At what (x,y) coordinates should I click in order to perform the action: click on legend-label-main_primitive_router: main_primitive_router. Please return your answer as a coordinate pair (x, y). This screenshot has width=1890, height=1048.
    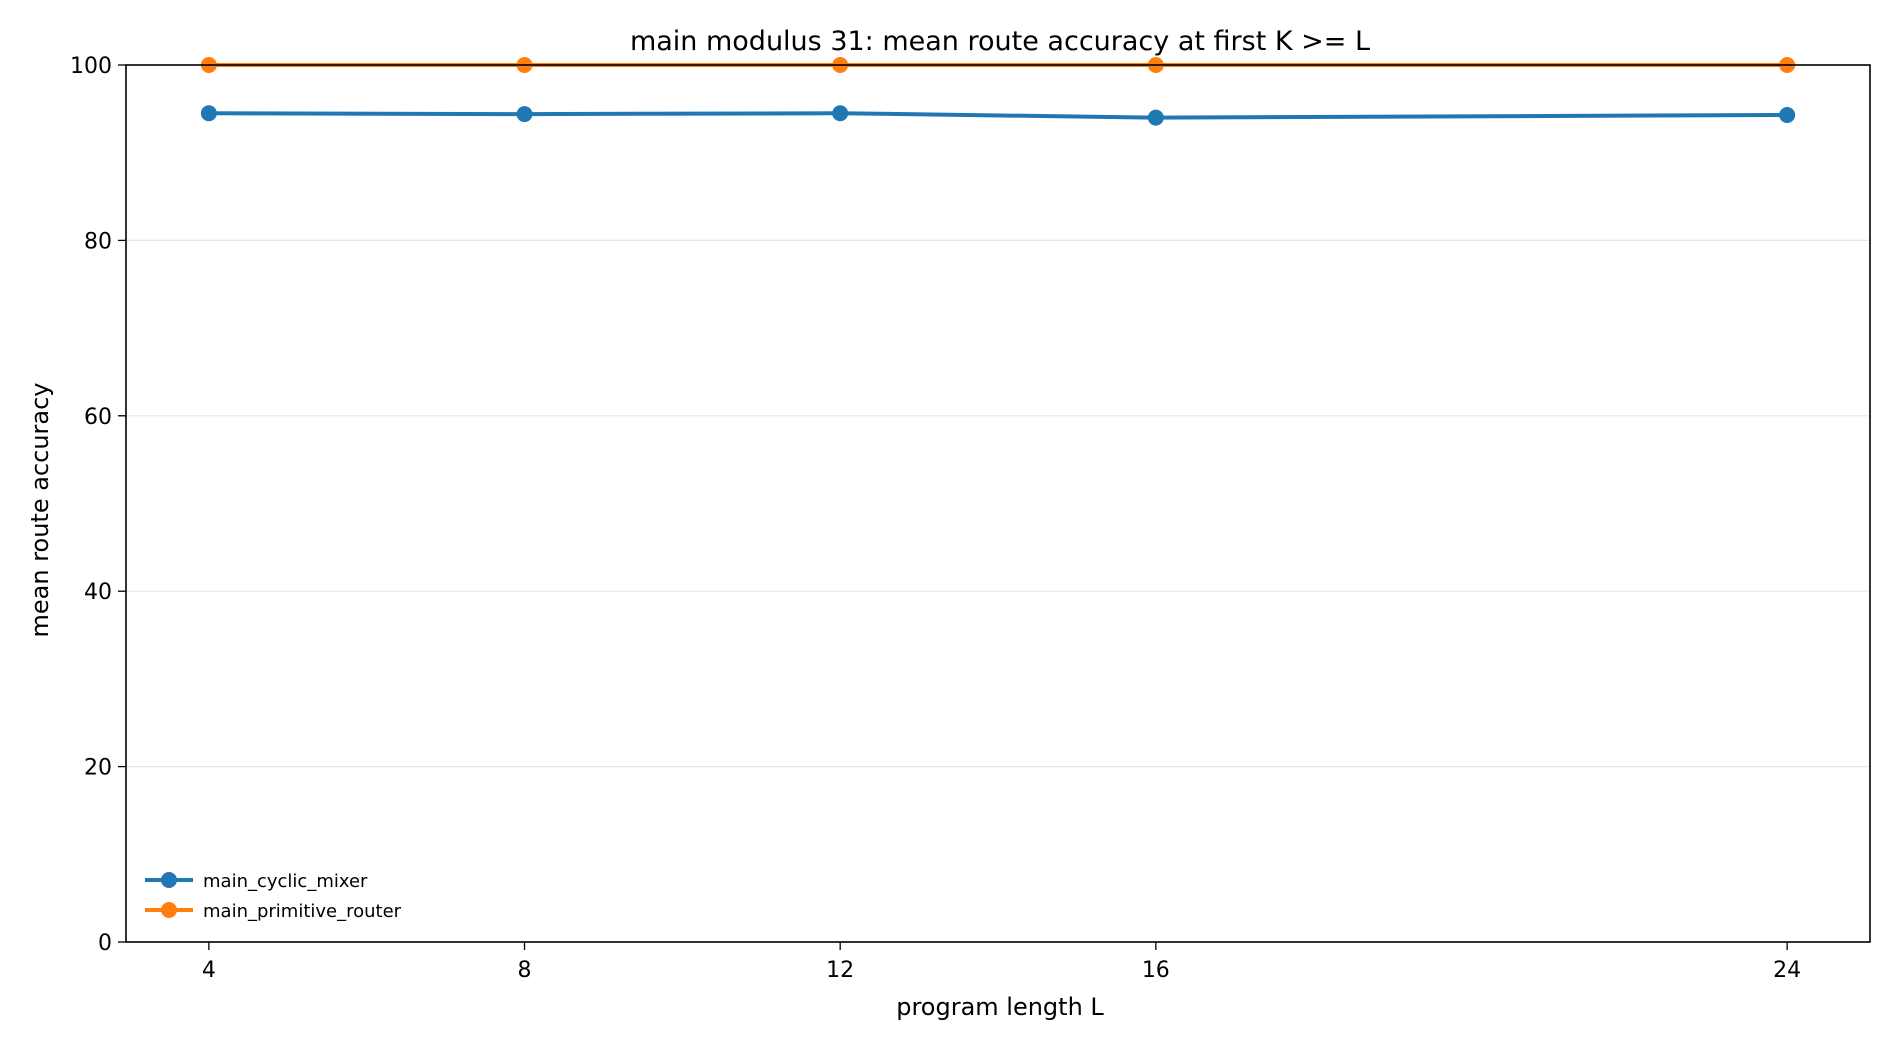
    Looking at the image, I should click on (302, 911).